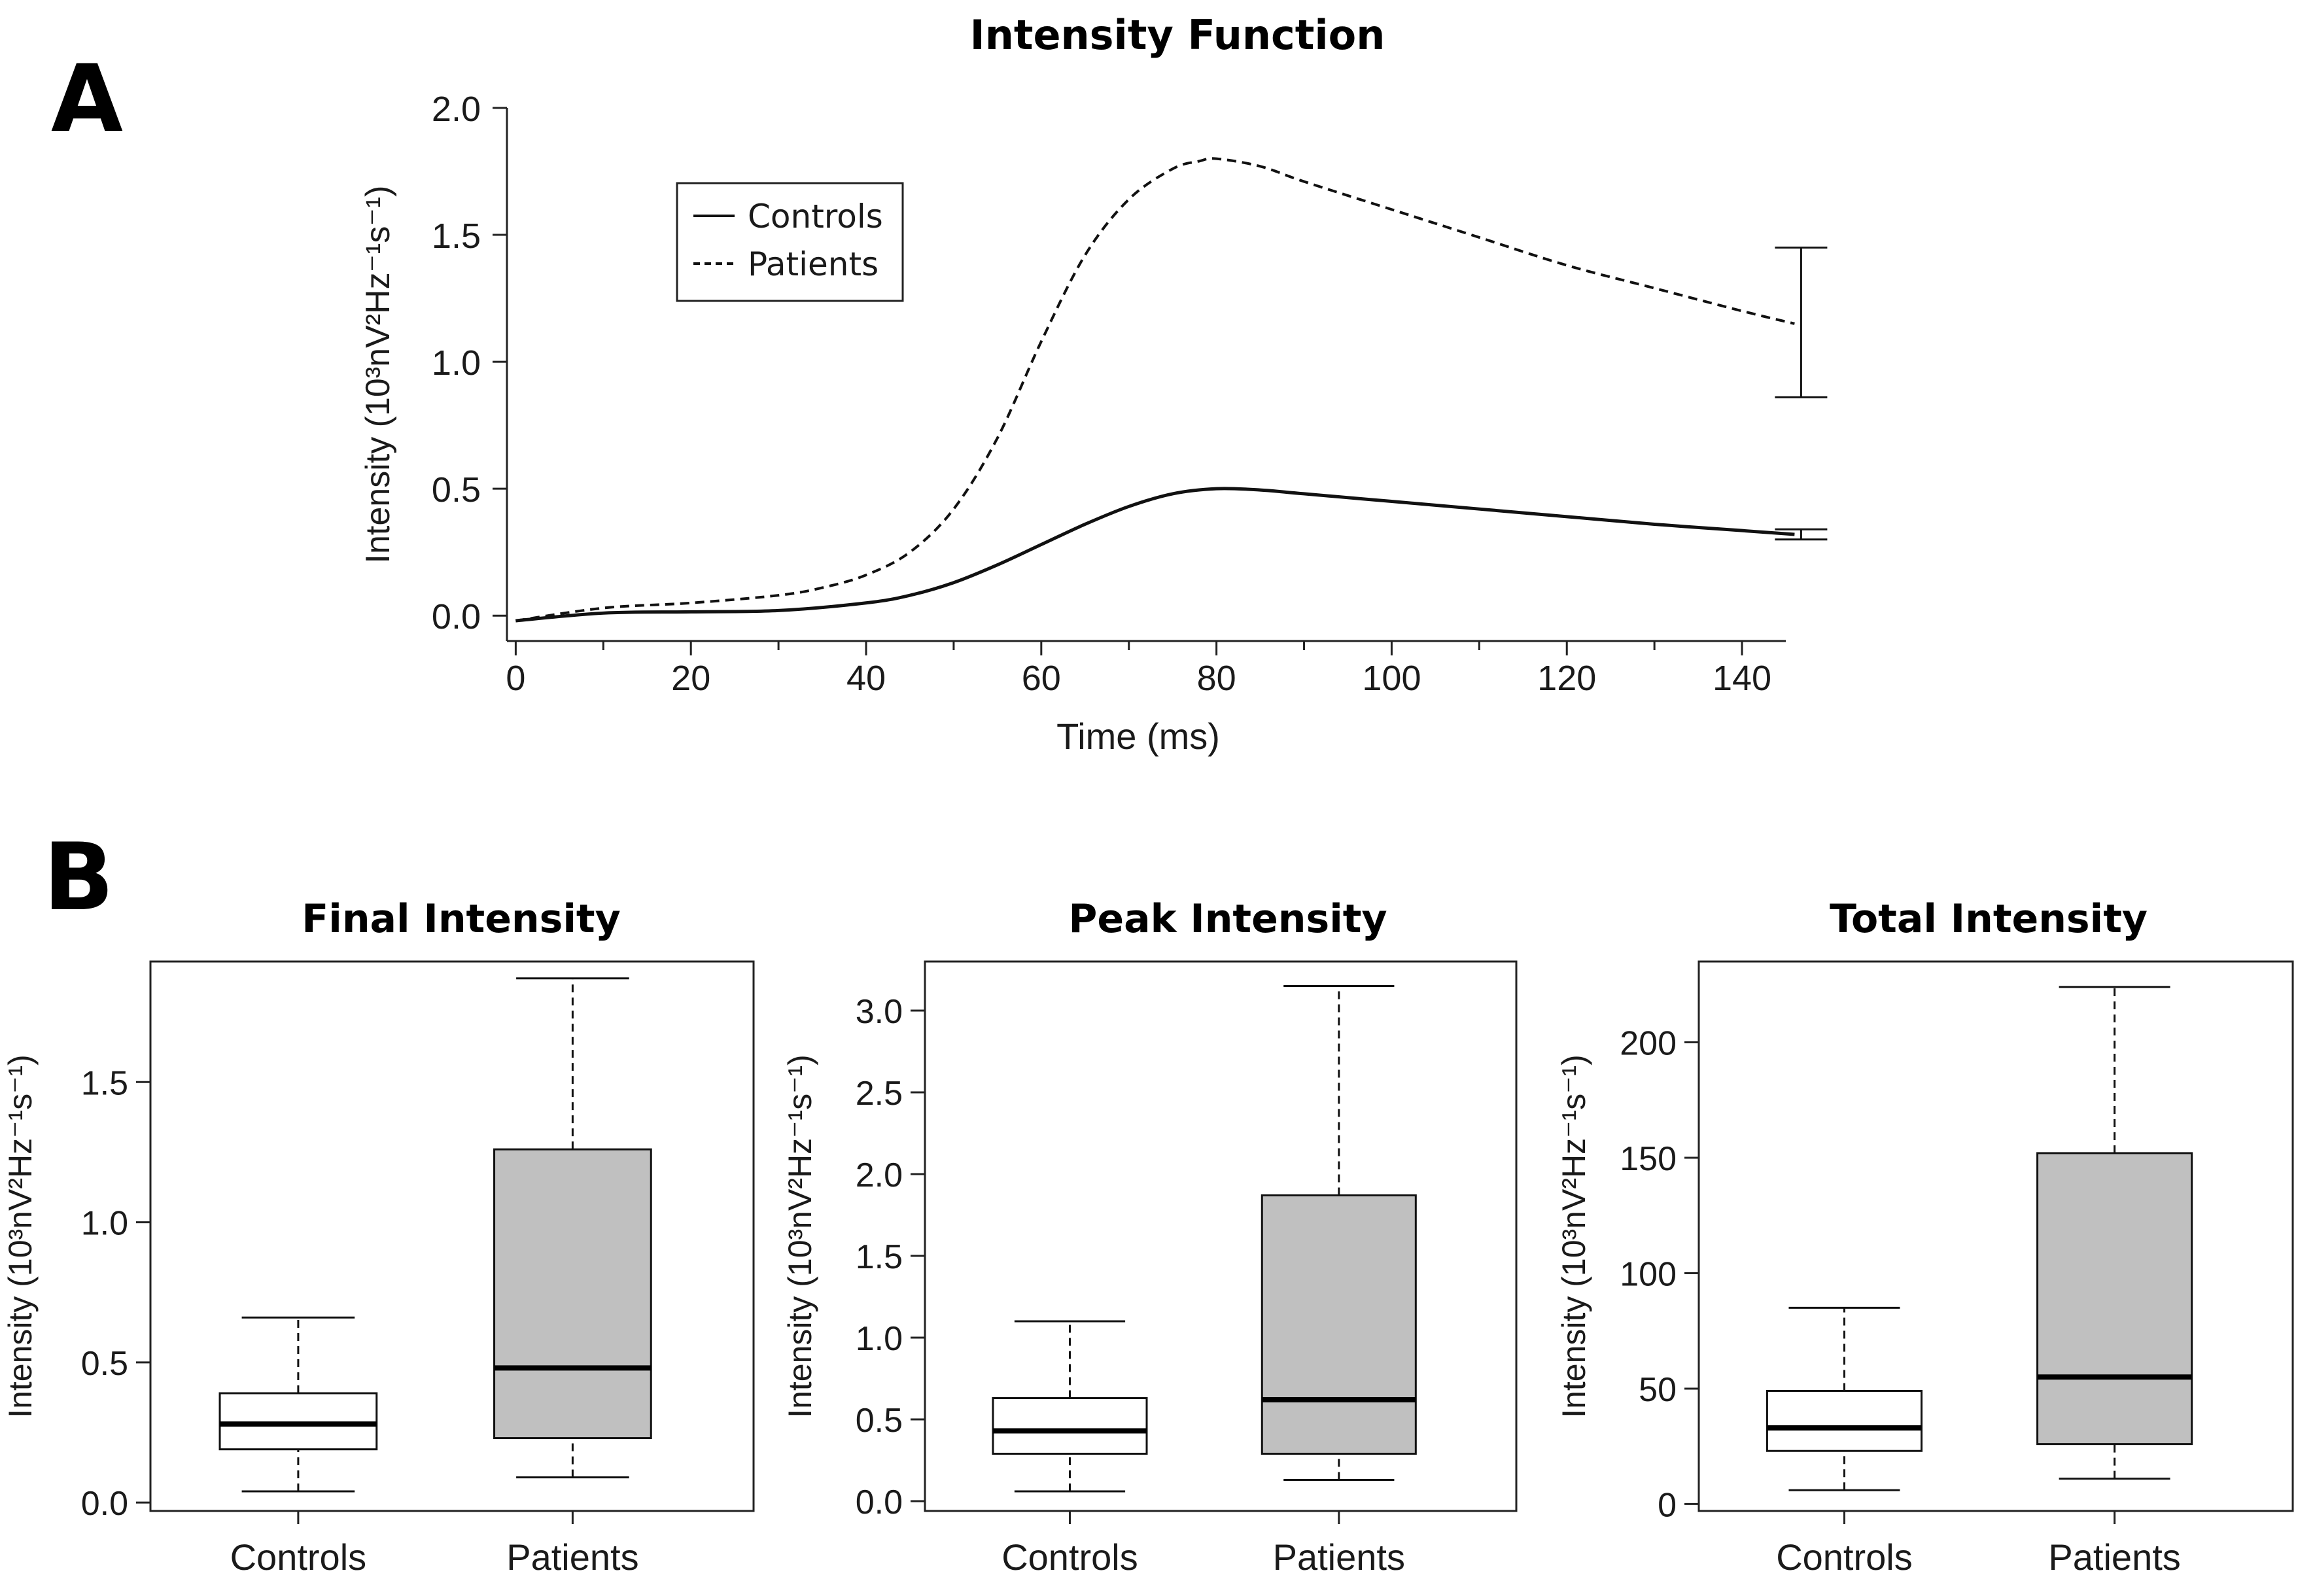 This screenshot has width=2315, height=1596. I want to click on x-tick-label: 0, so click(515, 678).